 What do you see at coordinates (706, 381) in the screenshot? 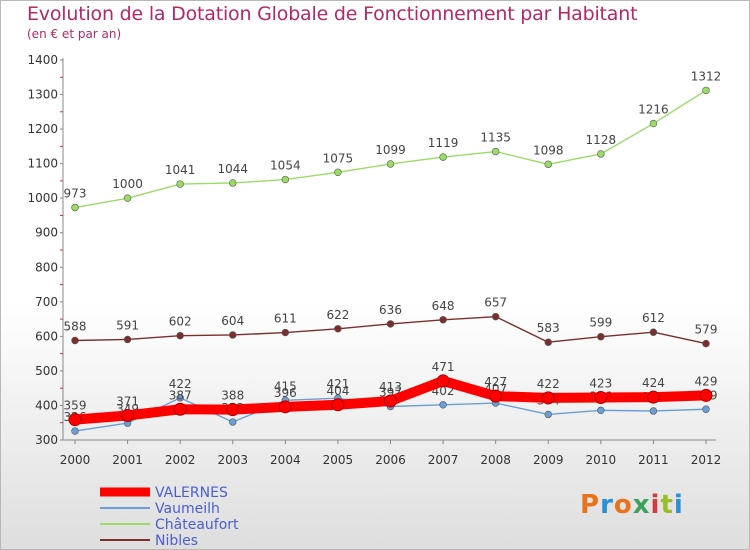
I see `data-label: 429` at bounding box center [706, 381].